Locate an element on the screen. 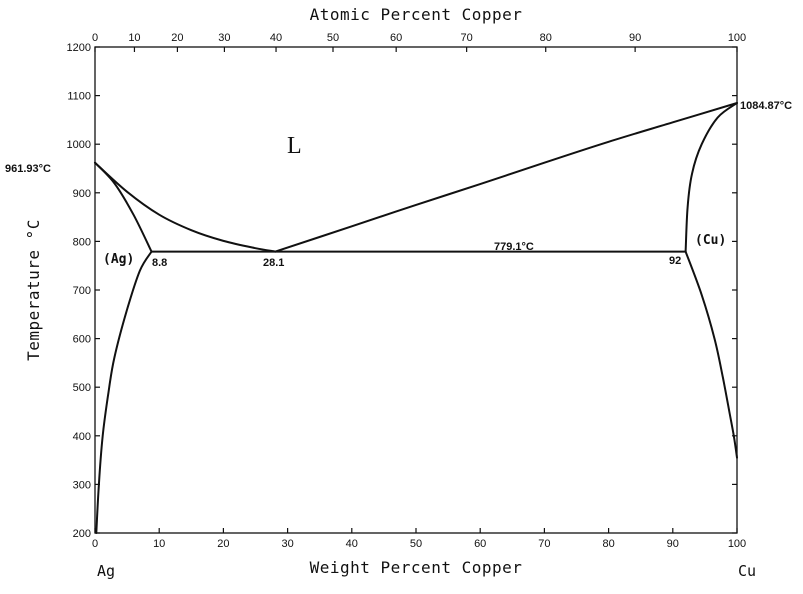 This screenshot has width=803, height=594. y-tick-label: 1000 is located at coordinates (79, 145).